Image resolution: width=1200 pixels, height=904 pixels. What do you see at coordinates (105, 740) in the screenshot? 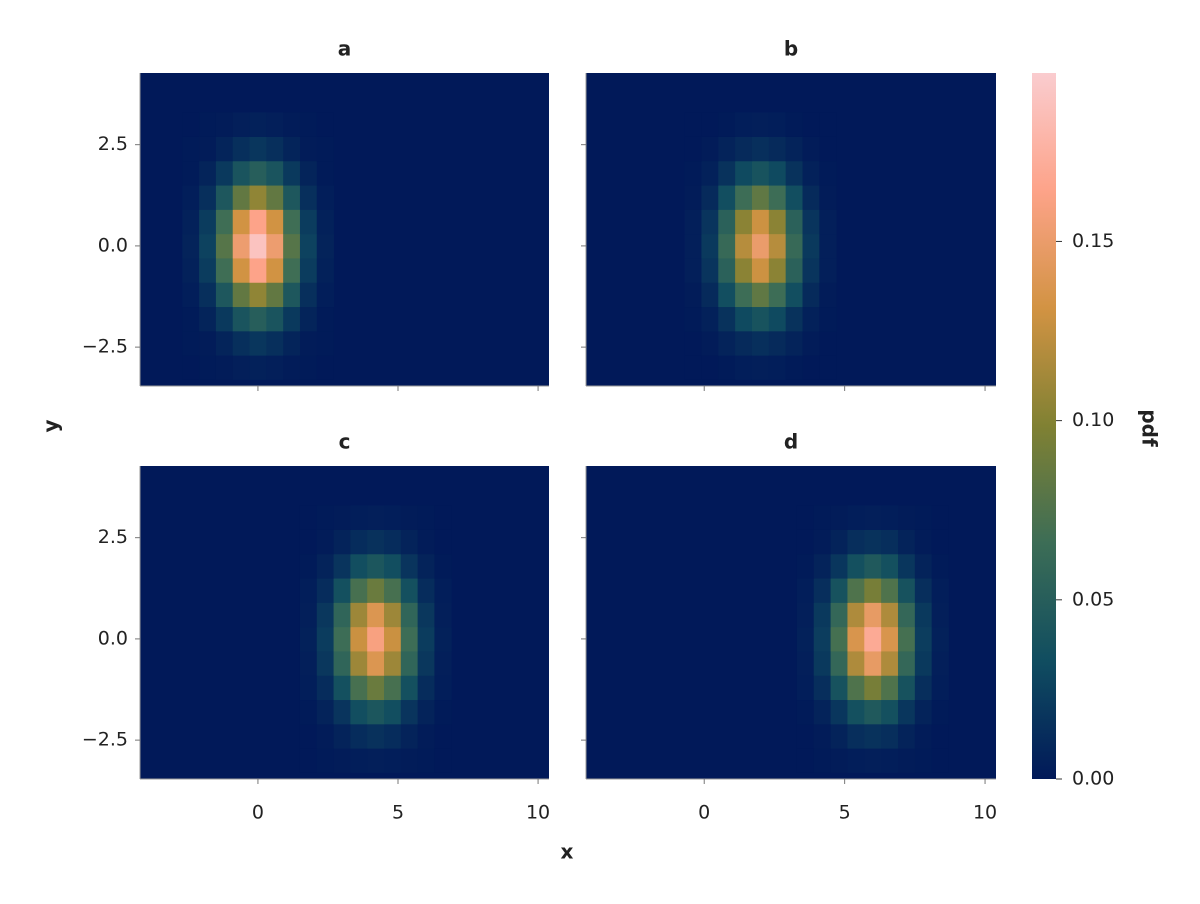
I see `y-tick-label: −2.5` at bounding box center [105, 740].